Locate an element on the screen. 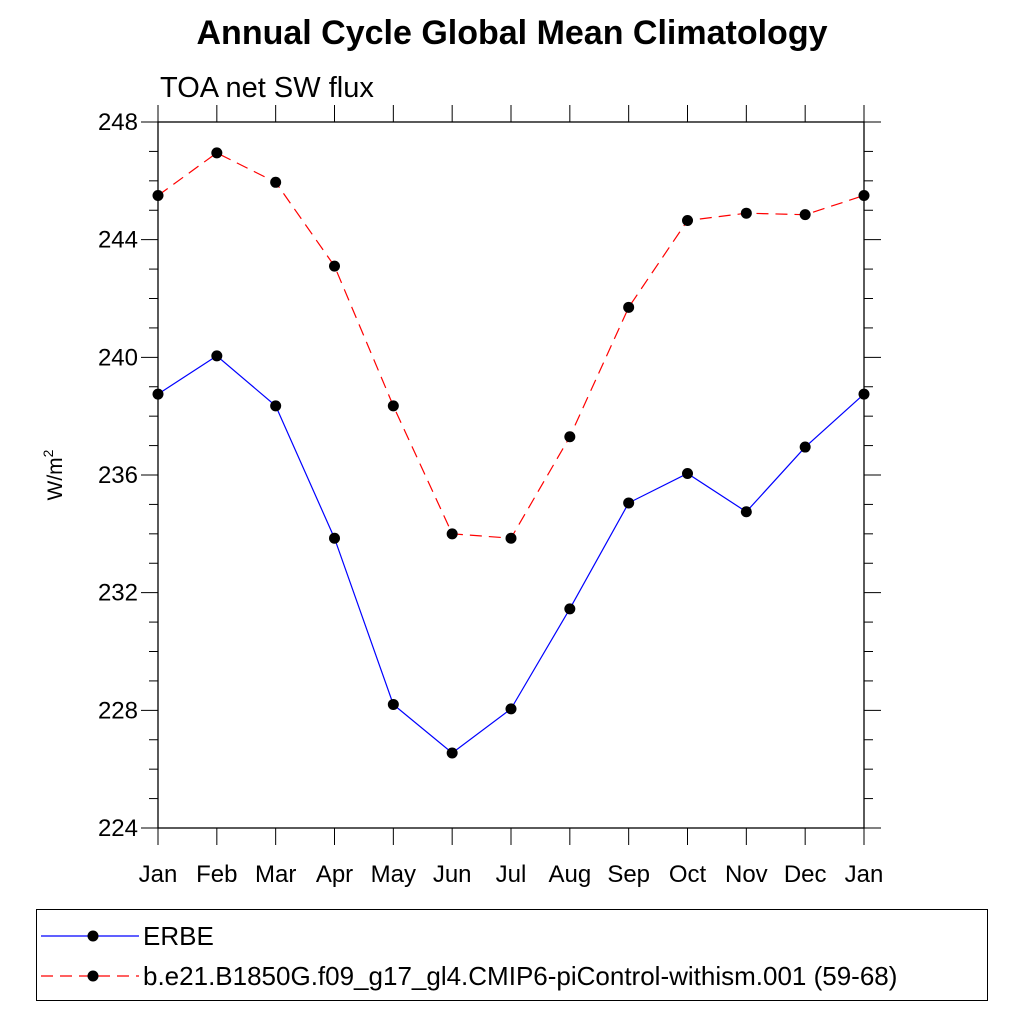 This screenshot has height=1024, width=1024. x-tick-label: Dec is located at coordinates (805, 874).